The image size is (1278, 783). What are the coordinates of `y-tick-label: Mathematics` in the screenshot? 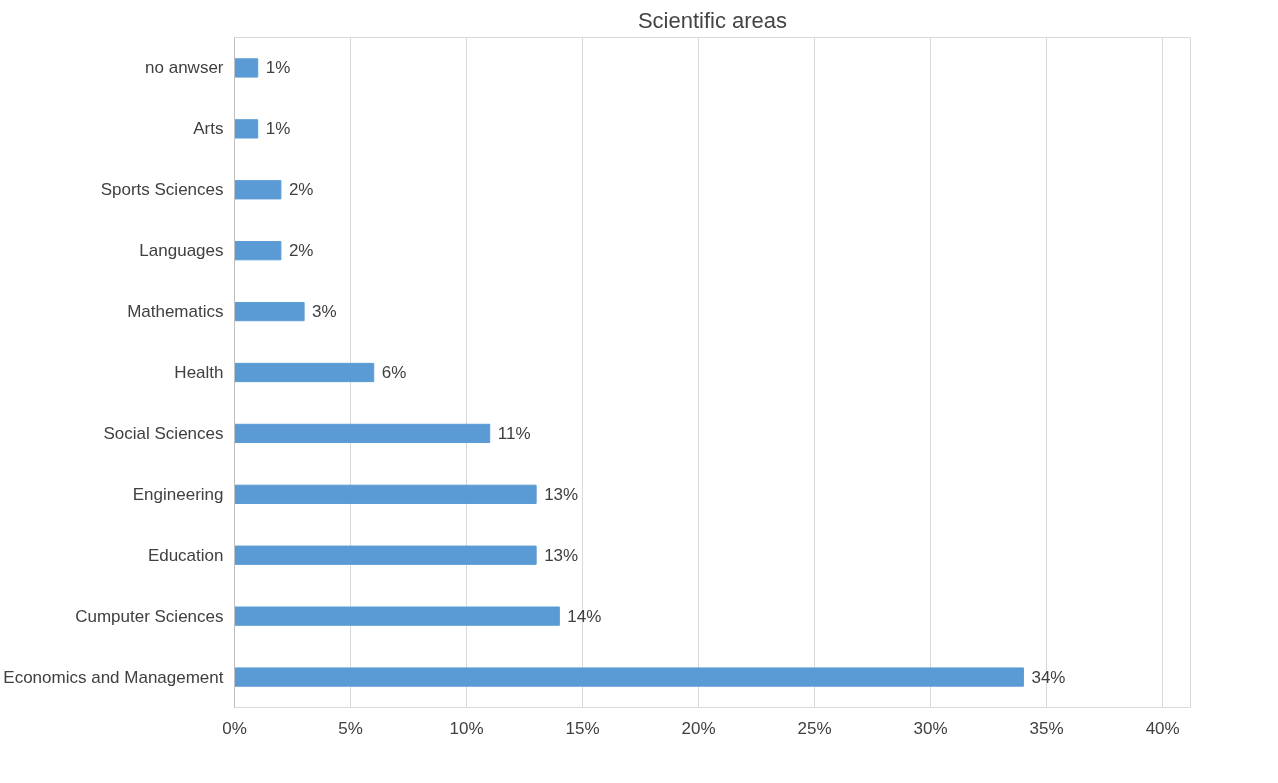 It's located at (175, 312).